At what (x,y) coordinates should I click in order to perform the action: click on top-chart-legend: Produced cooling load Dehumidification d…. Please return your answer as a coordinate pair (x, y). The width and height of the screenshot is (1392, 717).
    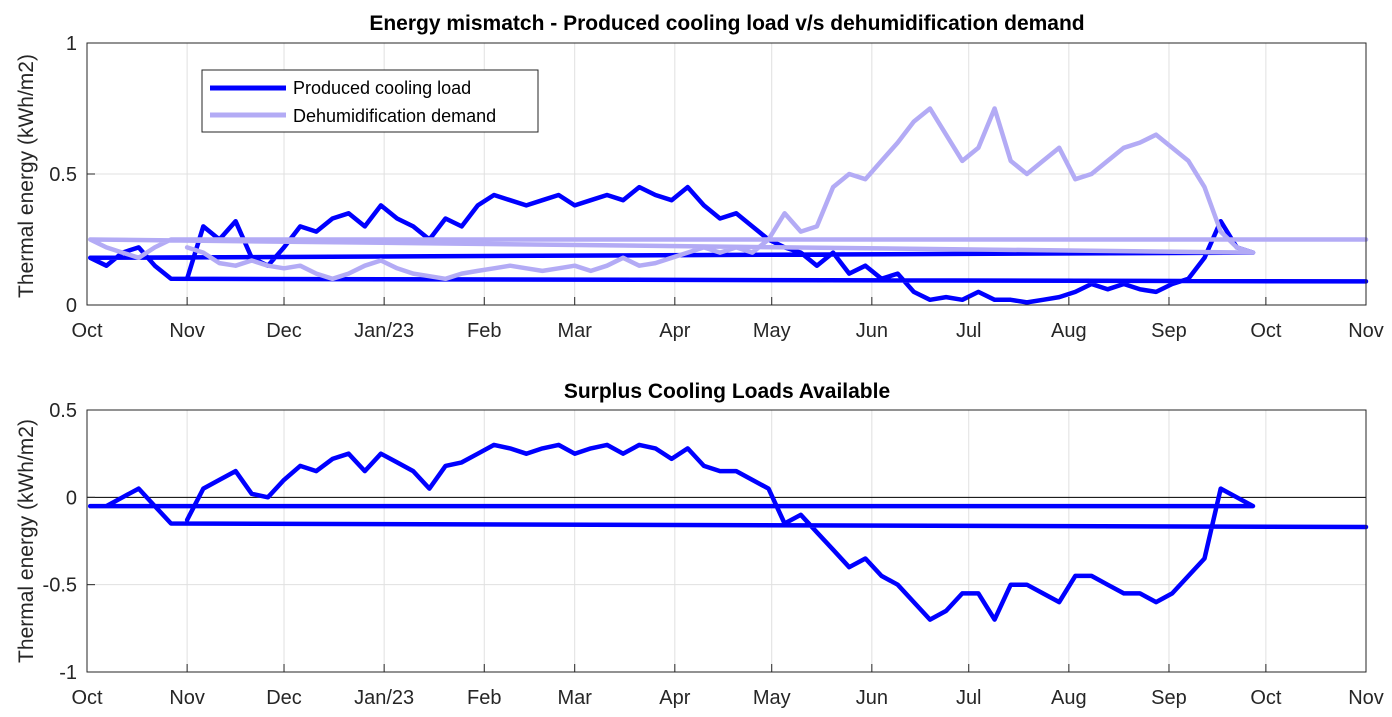
    Looking at the image, I should click on (370, 101).